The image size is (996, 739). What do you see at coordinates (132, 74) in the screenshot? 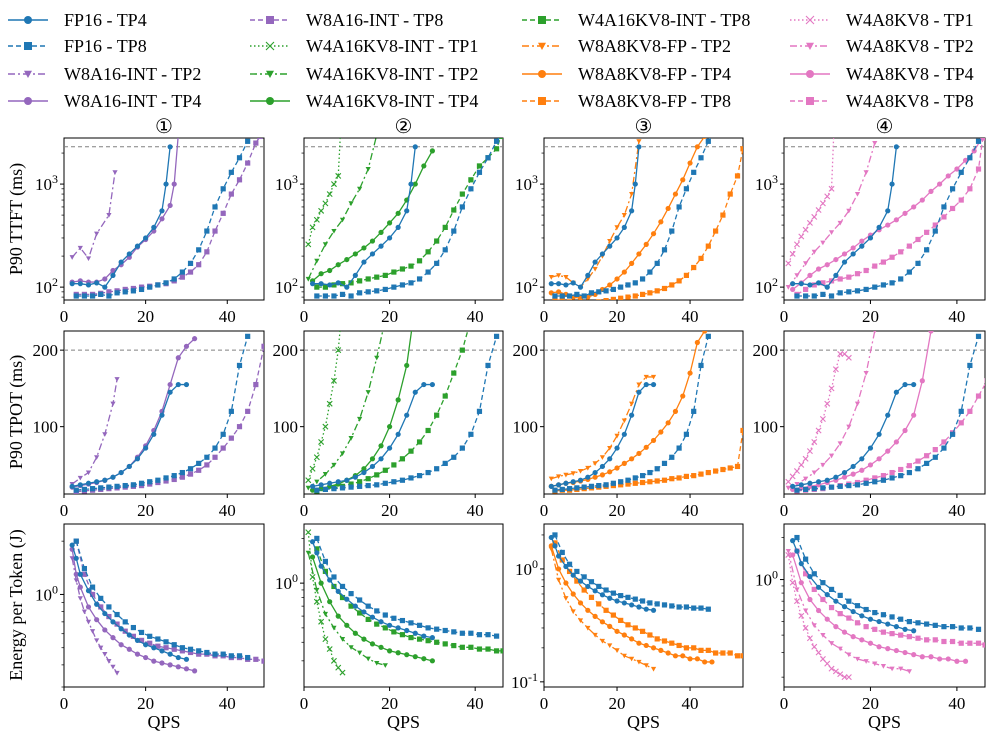
I see `legend-label: W8A16-INT - TP2` at bounding box center [132, 74].